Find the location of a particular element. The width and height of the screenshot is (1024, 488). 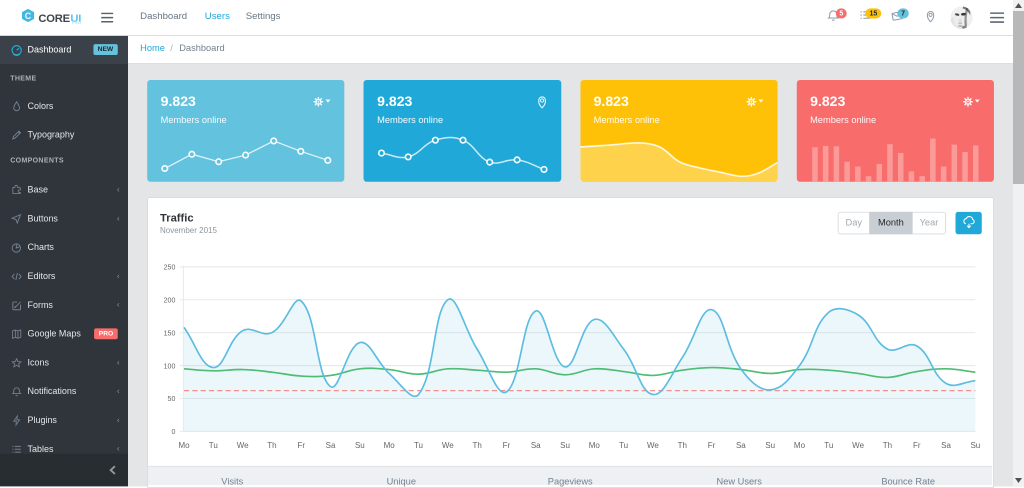

svg-text: 100 is located at coordinates (170, 366).